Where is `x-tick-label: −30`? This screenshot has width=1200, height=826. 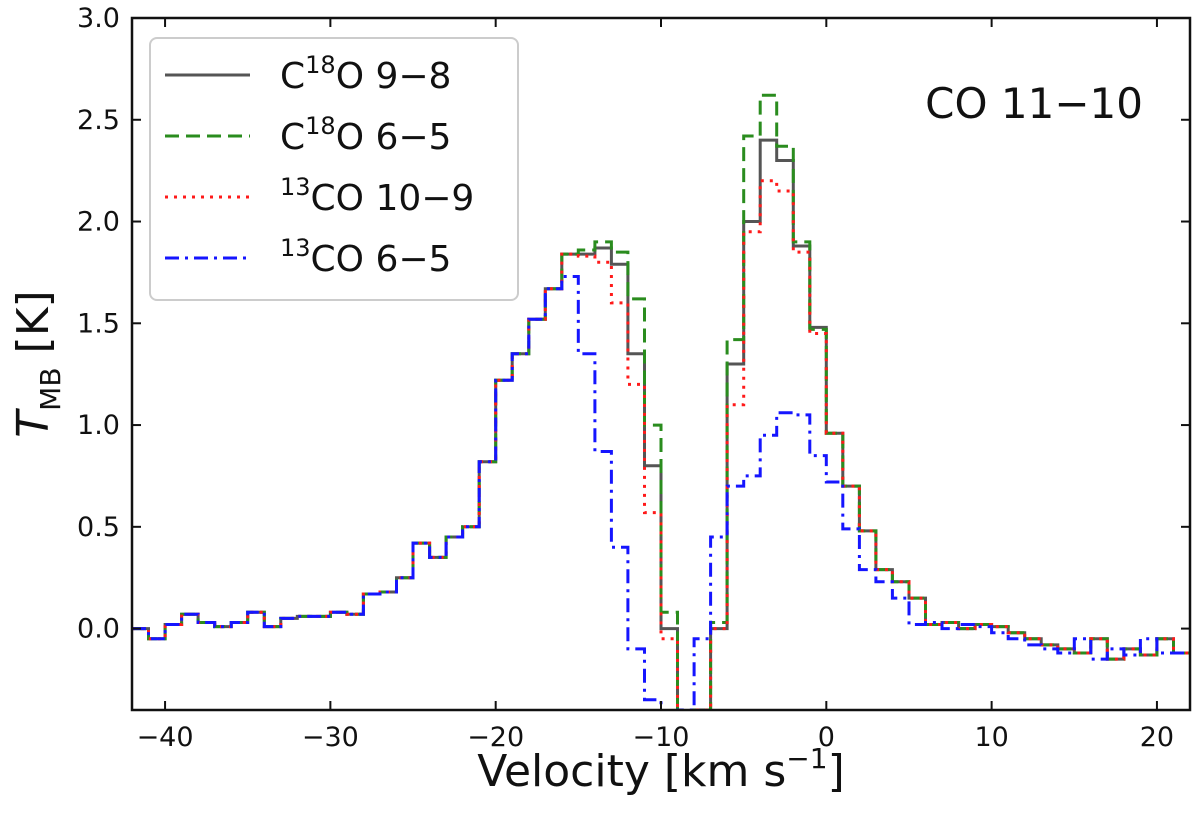 x-tick-label: −30 is located at coordinates (330, 737).